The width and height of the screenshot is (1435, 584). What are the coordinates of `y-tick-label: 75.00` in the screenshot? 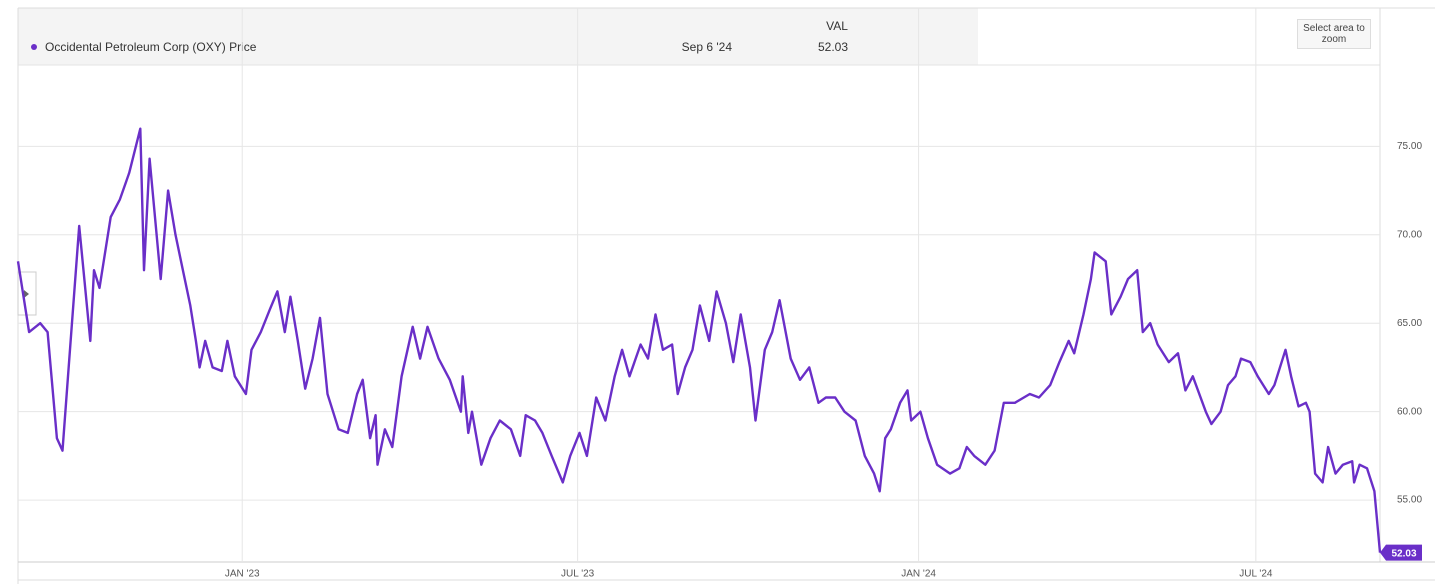 It's located at (1409, 146).